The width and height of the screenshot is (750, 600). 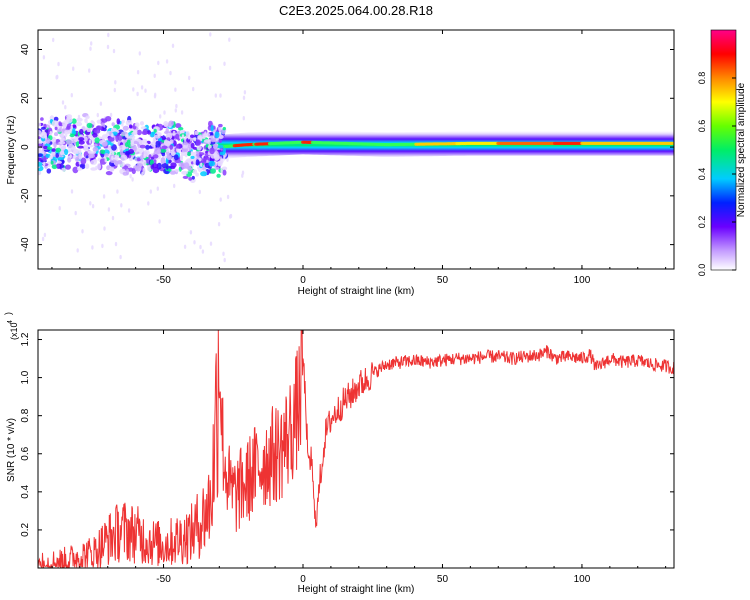 I want to click on y-tick-label: -20, so click(x=25, y=195).